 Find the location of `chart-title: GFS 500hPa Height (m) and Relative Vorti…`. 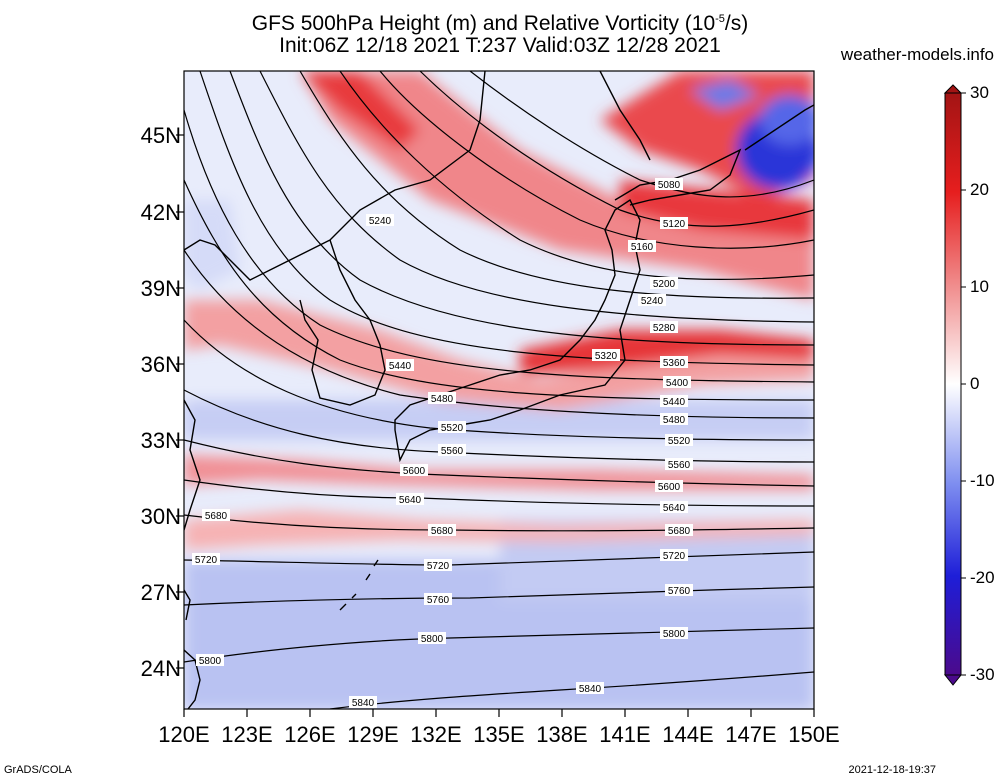

chart-title: GFS 500hPa Height (m) and Relative Vorti… is located at coordinates (500, 23).